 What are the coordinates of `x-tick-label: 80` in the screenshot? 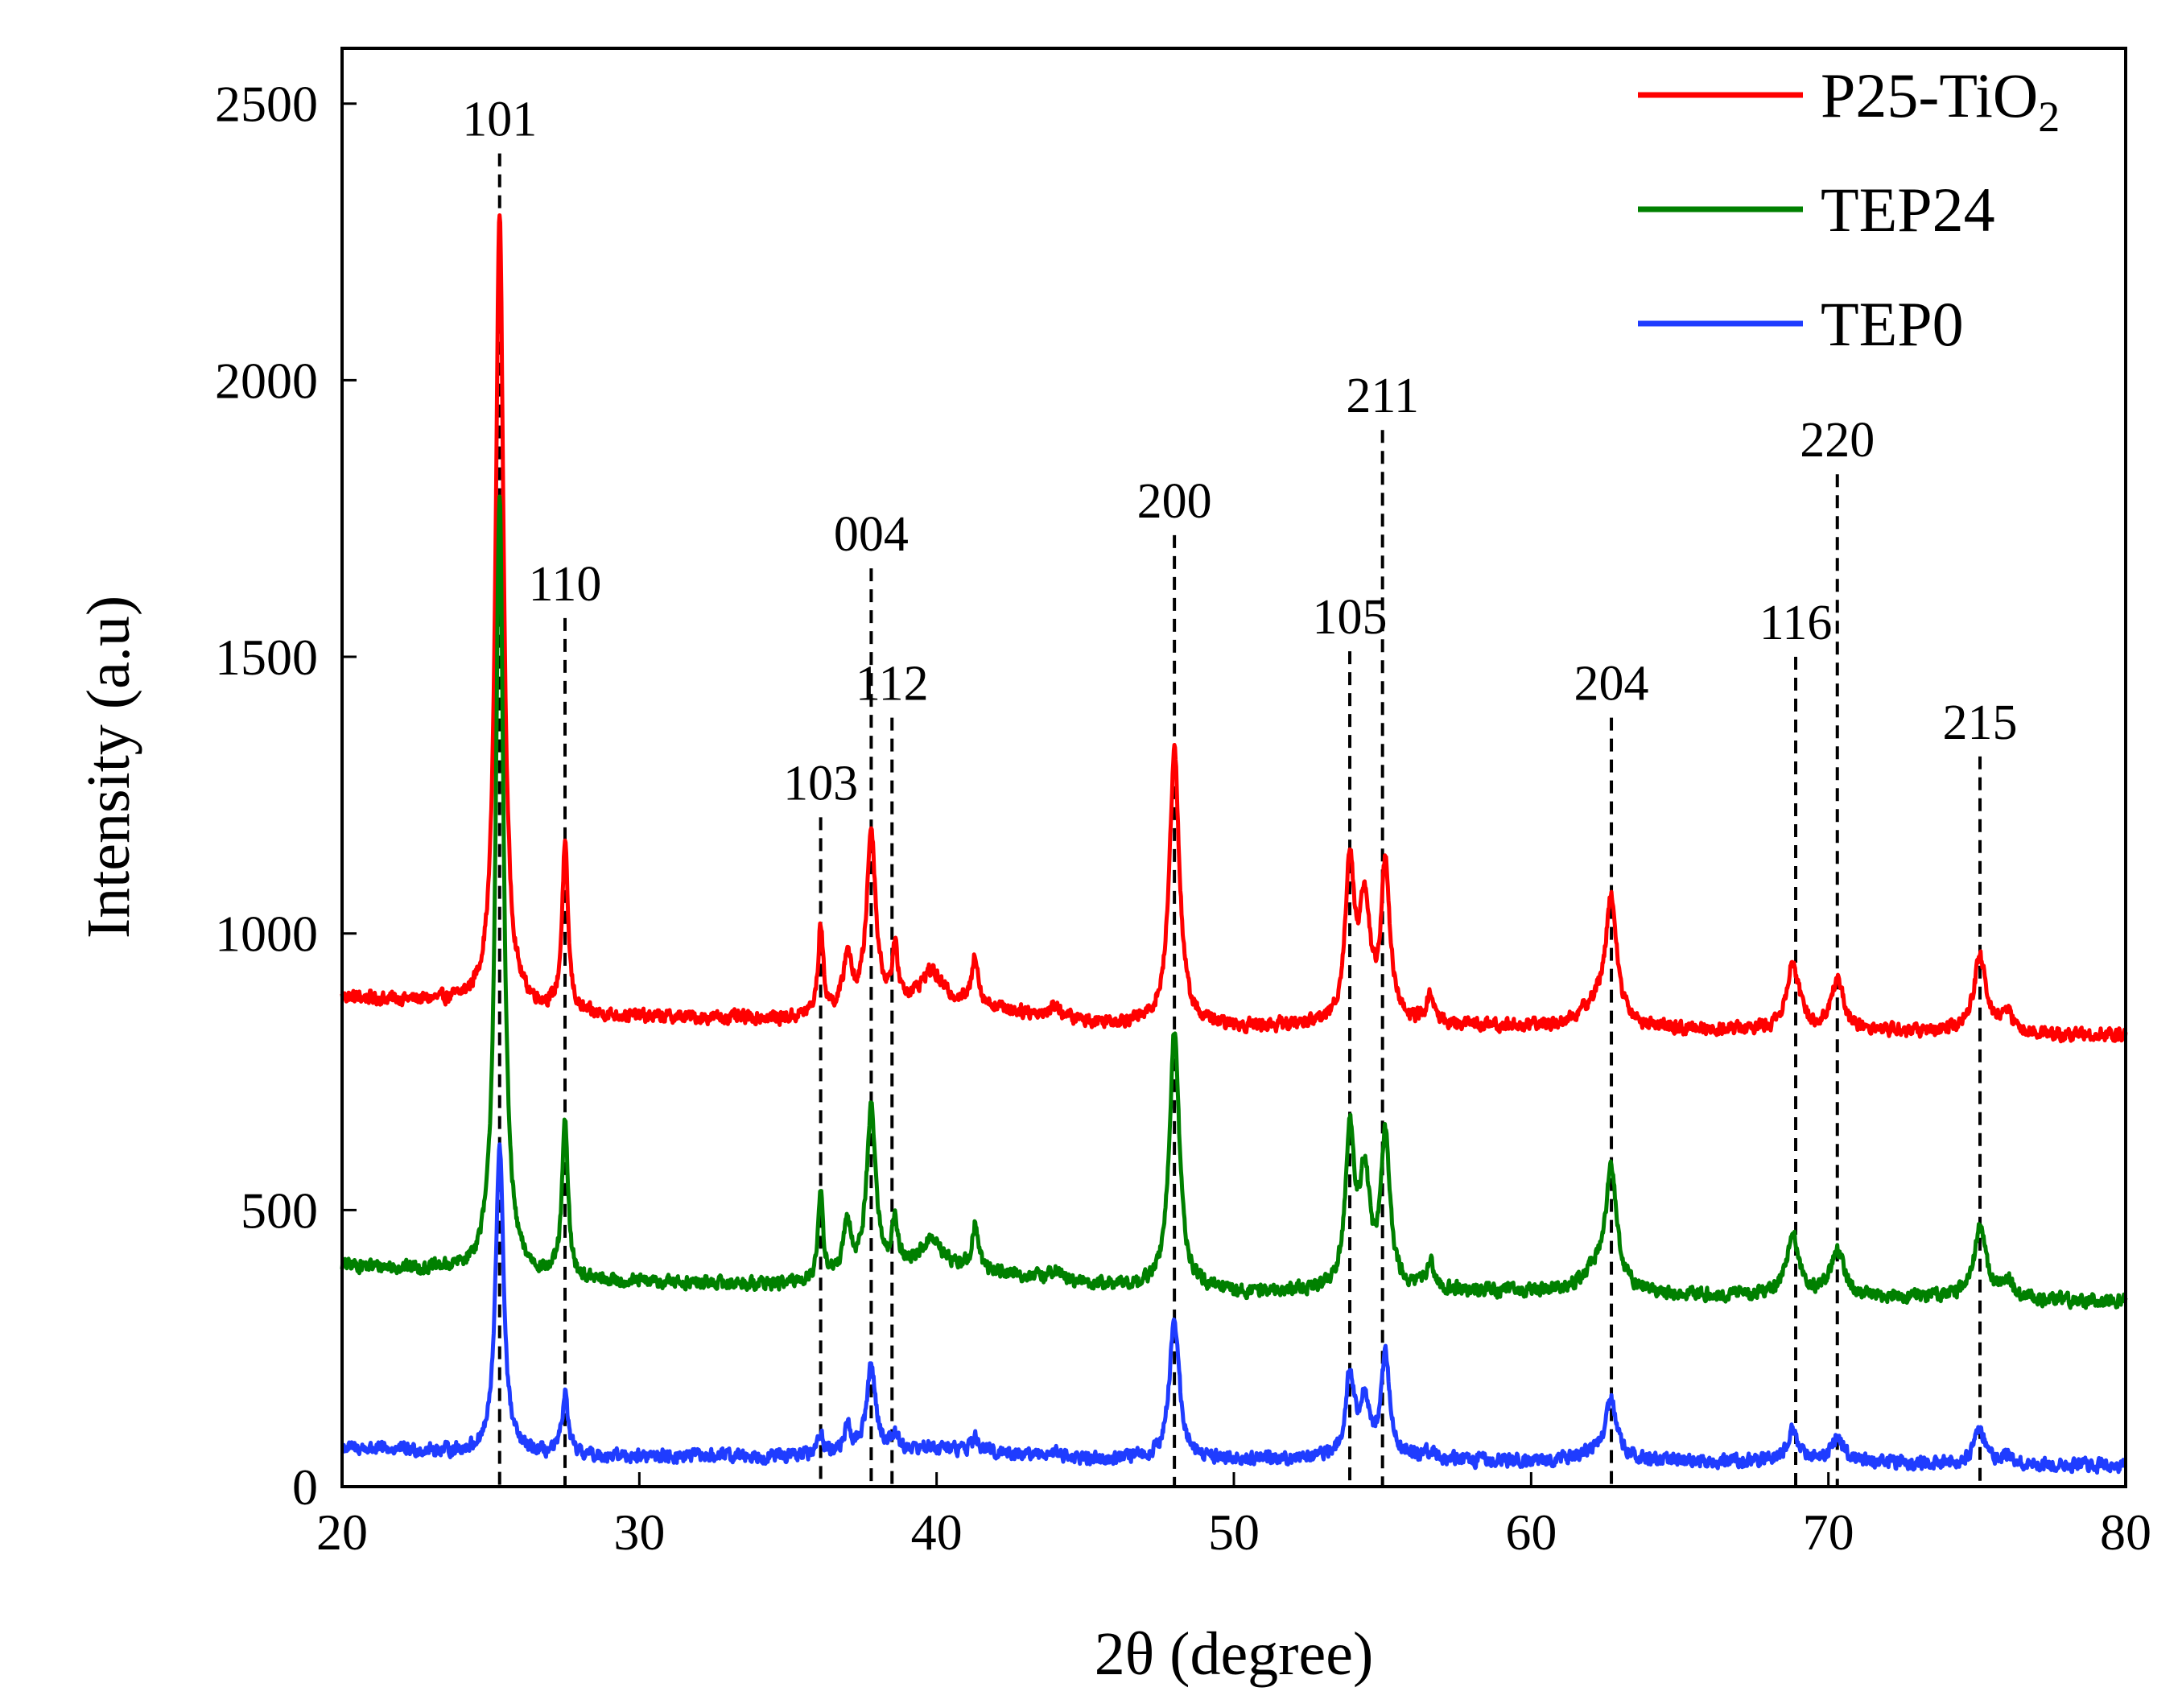 It's located at (2125, 1532).